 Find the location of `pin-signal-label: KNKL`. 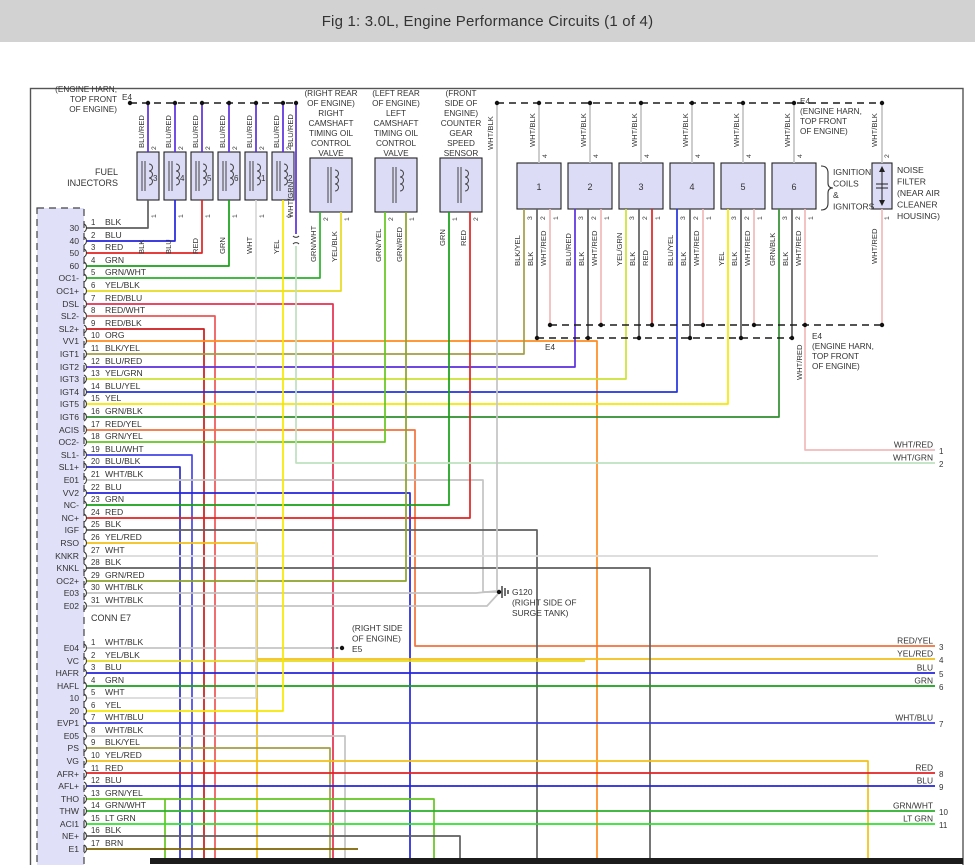

pin-signal-label: KNKL is located at coordinates (68, 568).